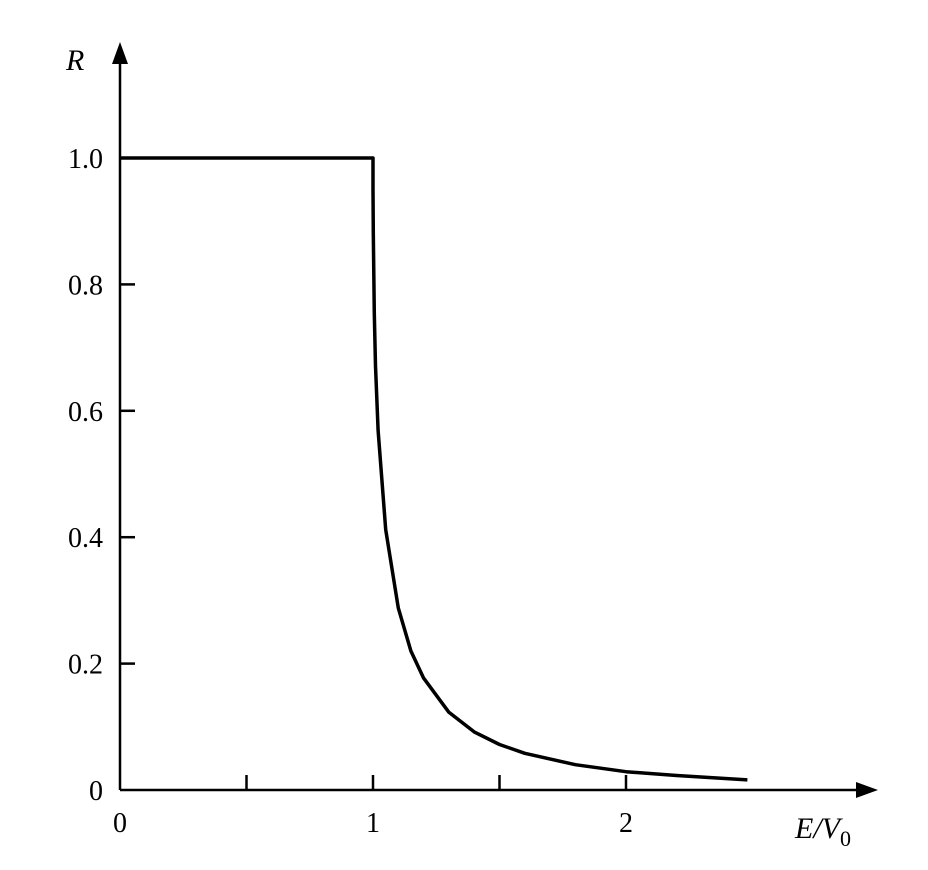 This screenshot has width=928, height=870. What do you see at coordinates (85, 285) in the screenshot?
I see `y-tick-label: 0.8` at bounding box center [85, 285].